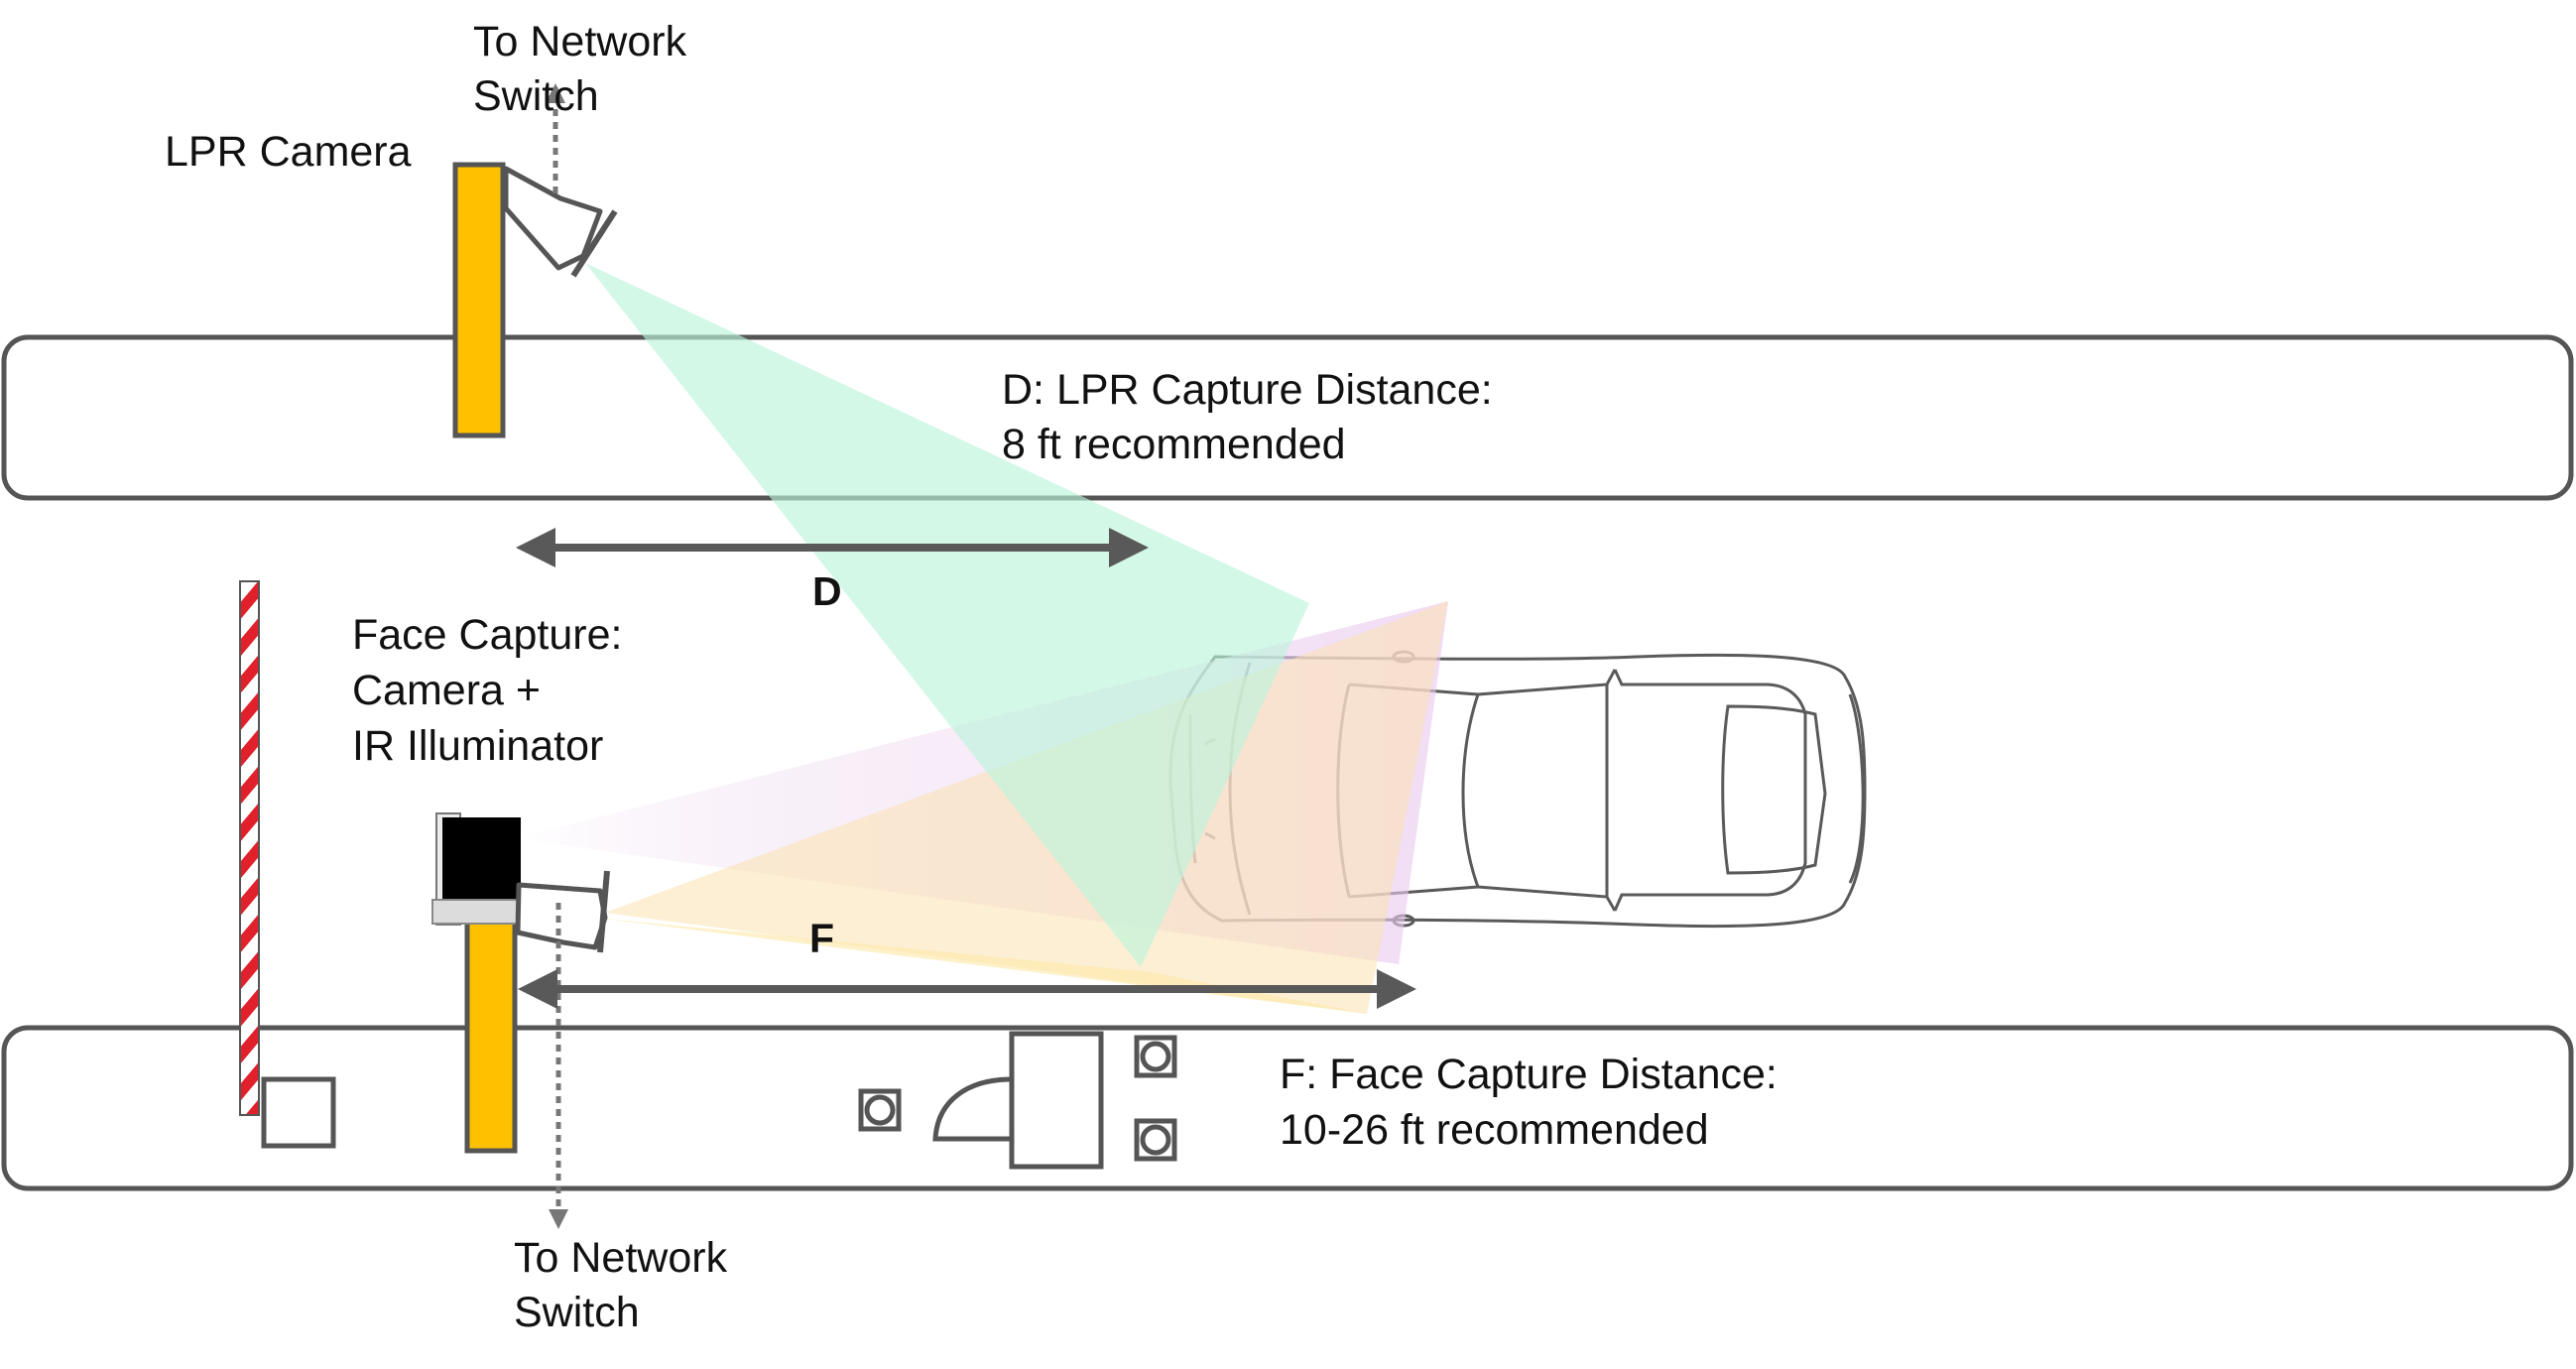 The width and height of the screenshot is (2576, 1369). What do you see at coordinates (827, 591) in the screenshot?
I see `d-marker: D` at bounding box center [827, 591].